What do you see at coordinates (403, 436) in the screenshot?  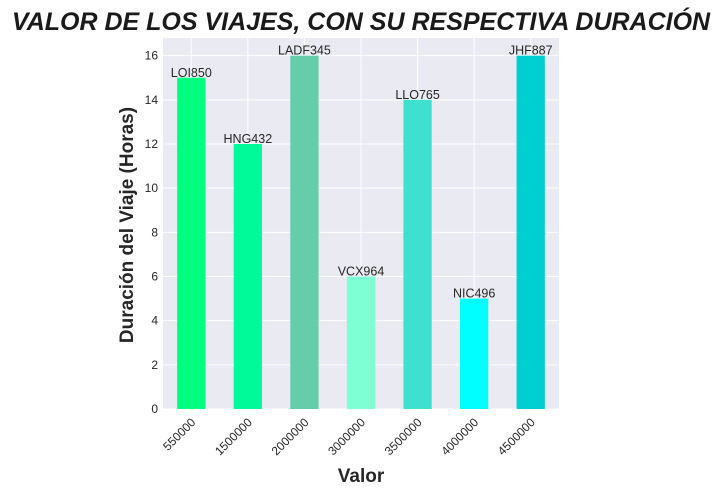 I see `x-tick-label: 3500000` at bounding box center [403, 436].